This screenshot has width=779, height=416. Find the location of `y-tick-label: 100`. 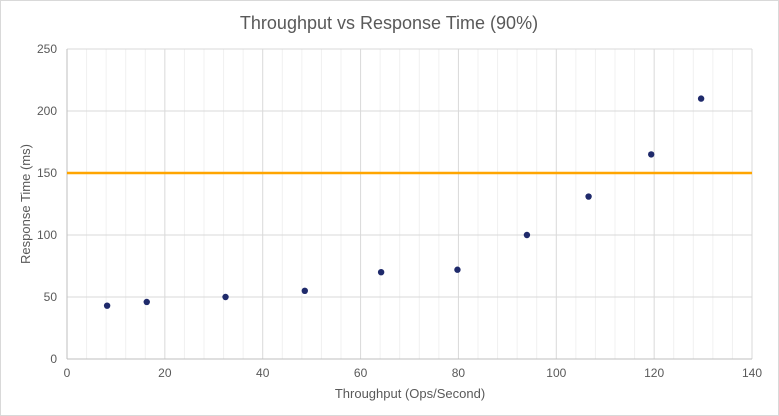

y-tick-label: 100 is located at coordinates (47, 235).